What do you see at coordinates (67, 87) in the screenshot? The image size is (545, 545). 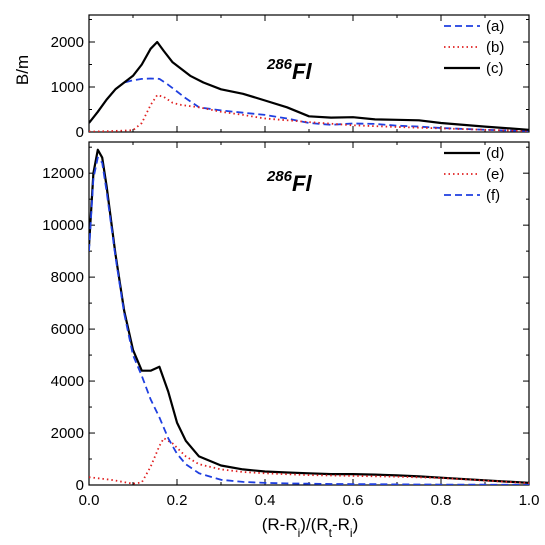 I see `y-tick-label: 1000` at bounding box center [67, 87].